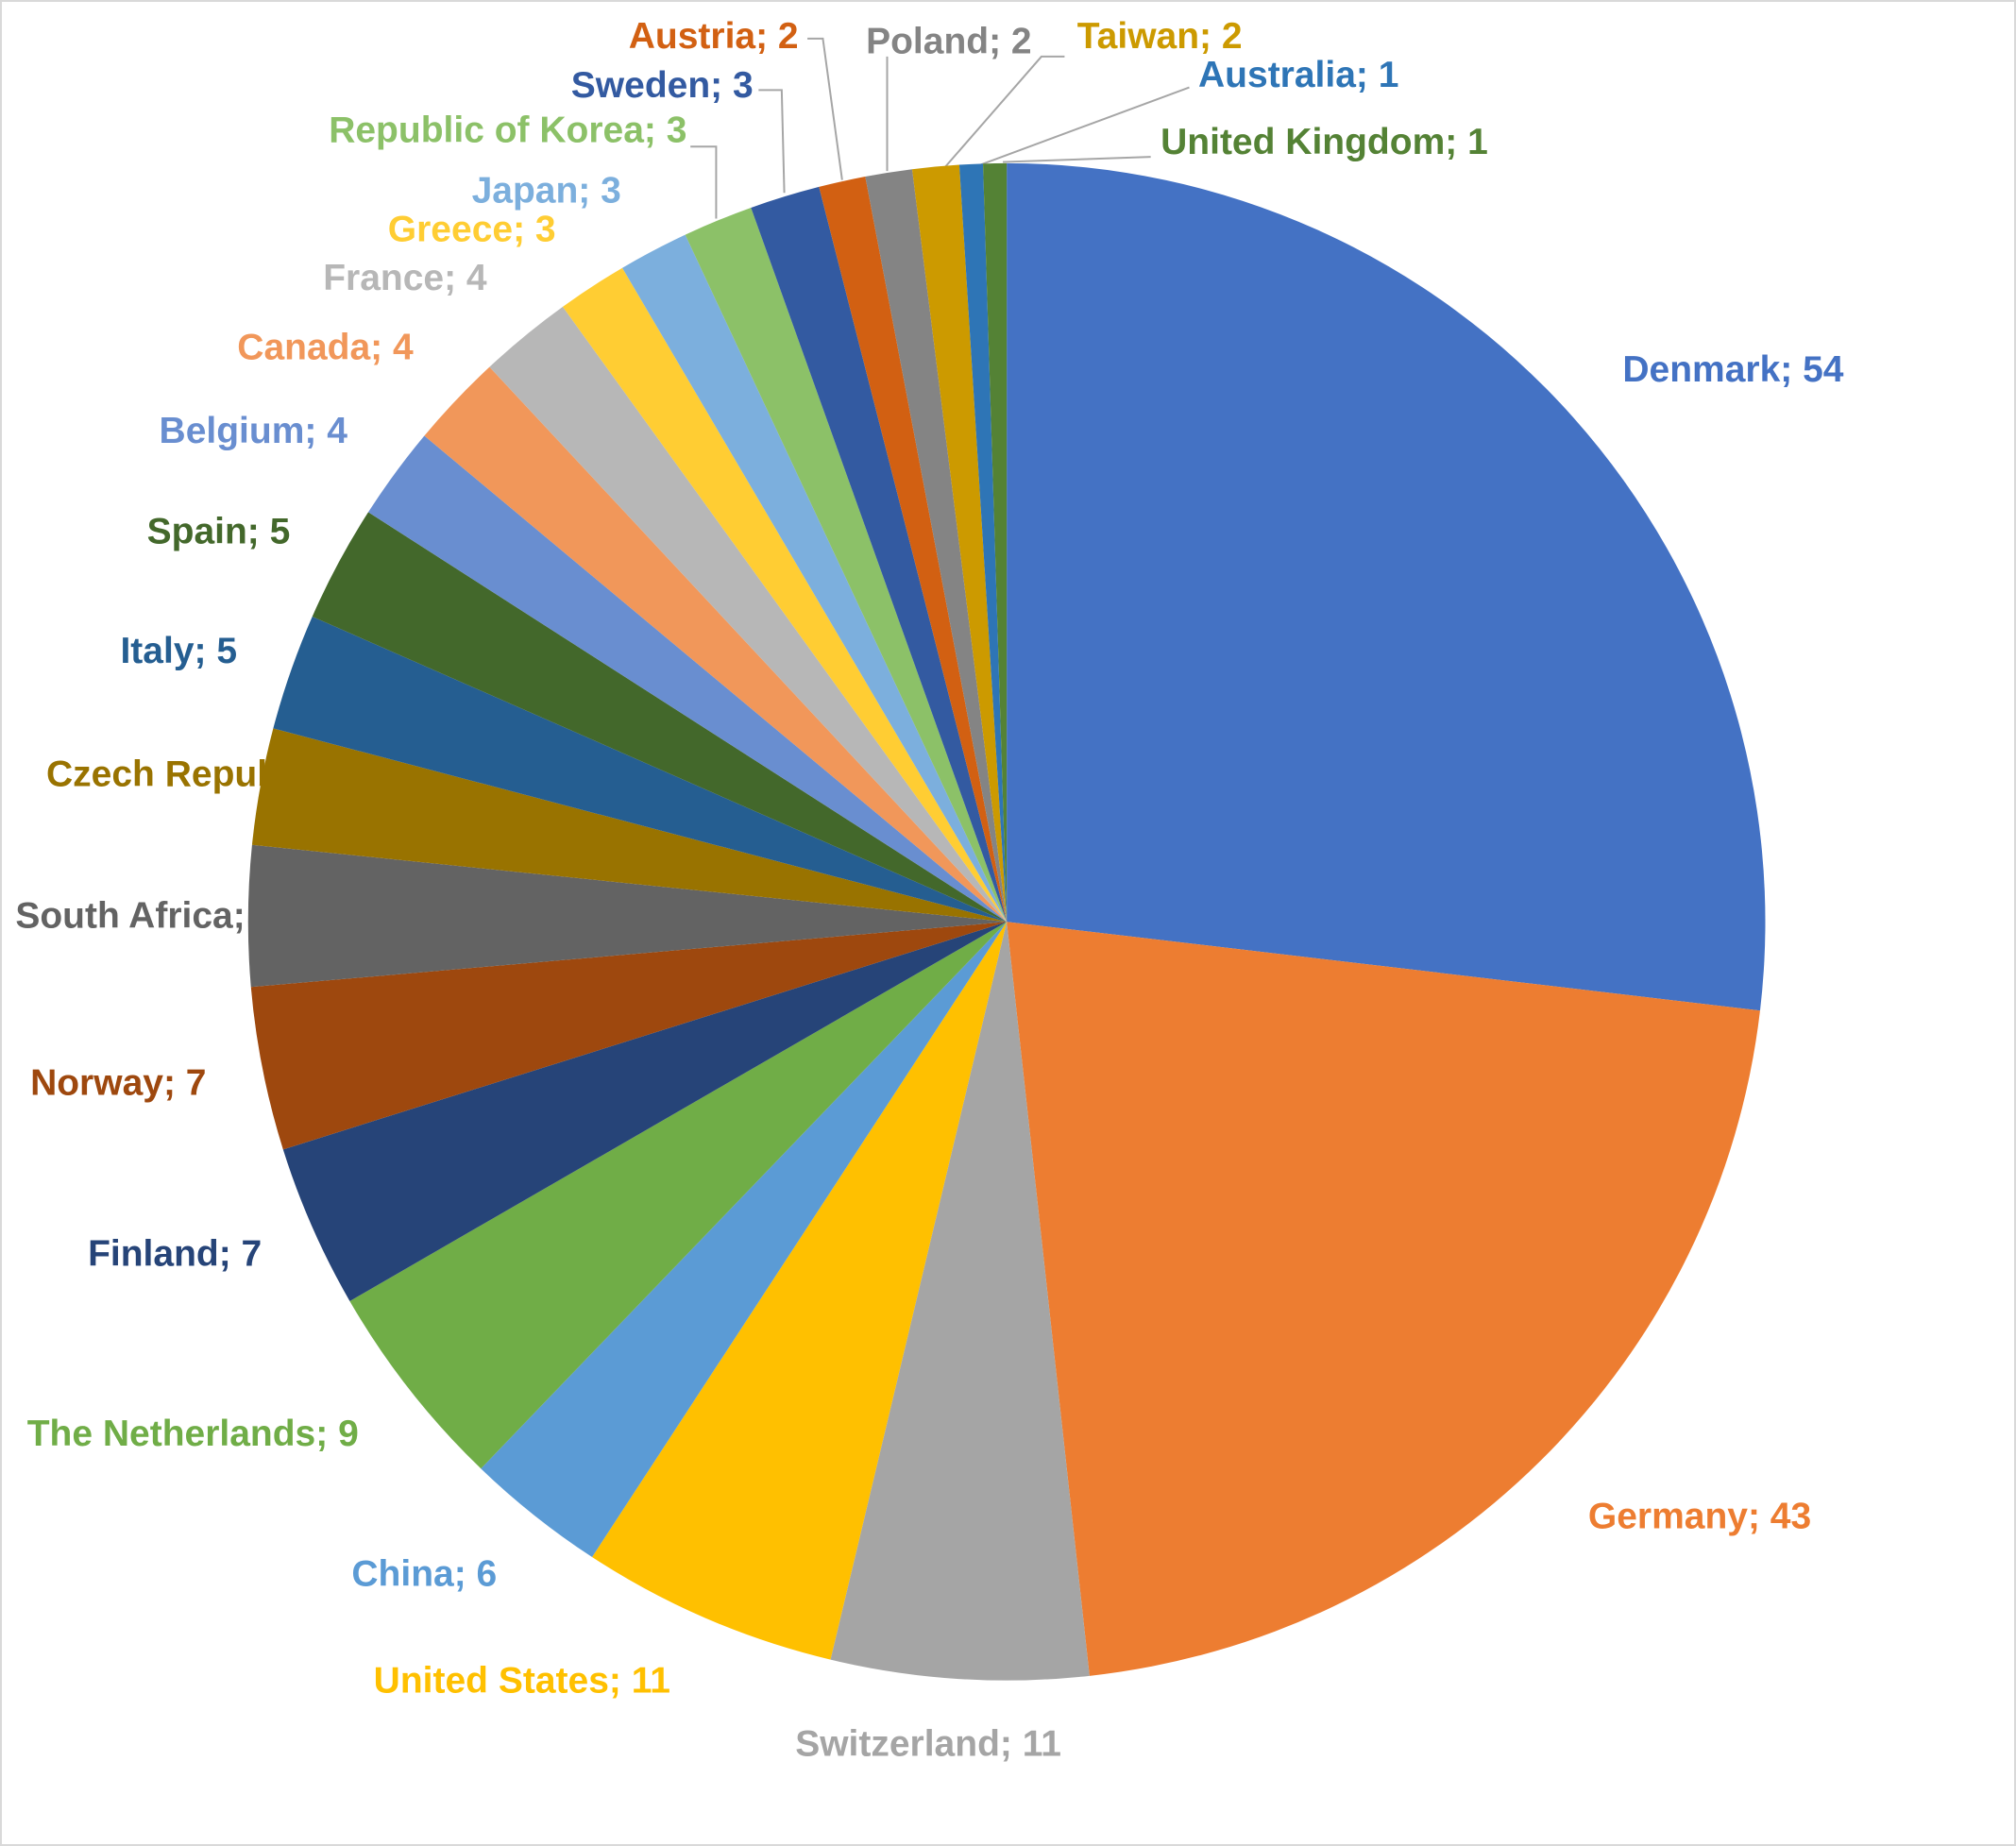 The height and width of the screenshot is (1846, 2016). Describe the element at coordinates (163, 774) in the screenshot. I see `data-label: Czech Repub` at that location.